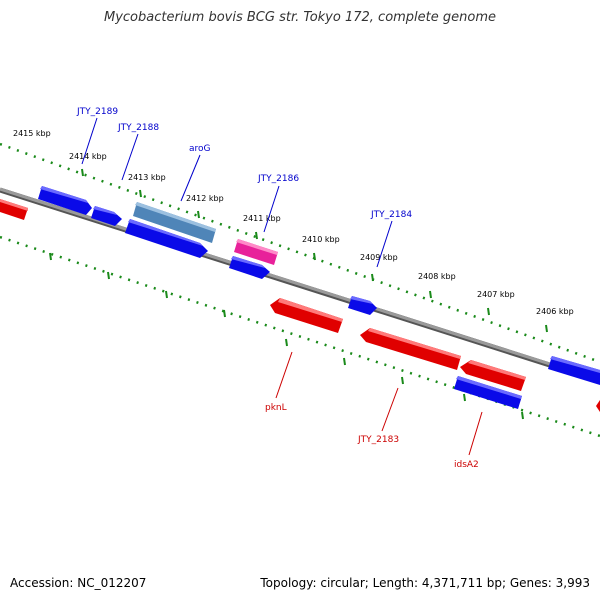 The height and width of the screenshot is (600, 600). Describe the element at coordinates (88, 156) in the screenshot. I see `scale-label: 2414 kbp` at that location.